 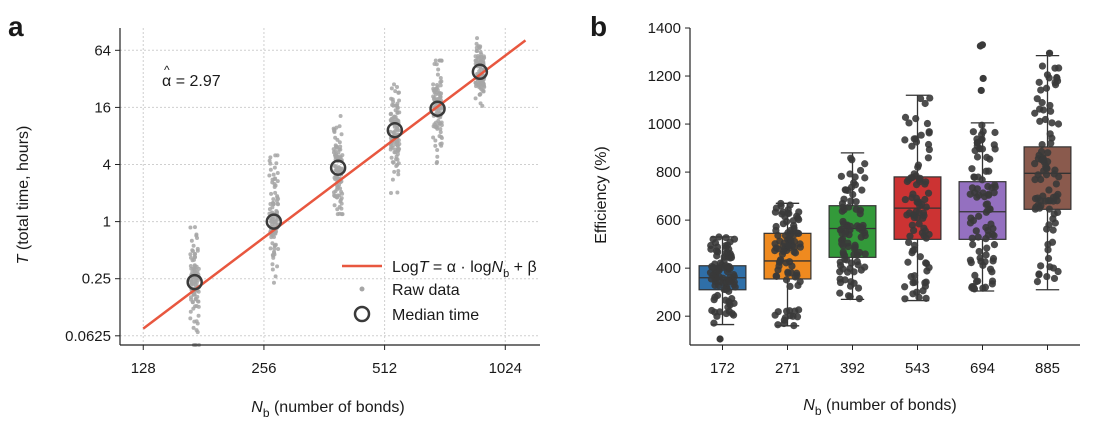 What do you see at coordinates (787, 368) in the screenshot?
I see `panel-b-xtick-label-1: 271` at bounding box center [787, 368].